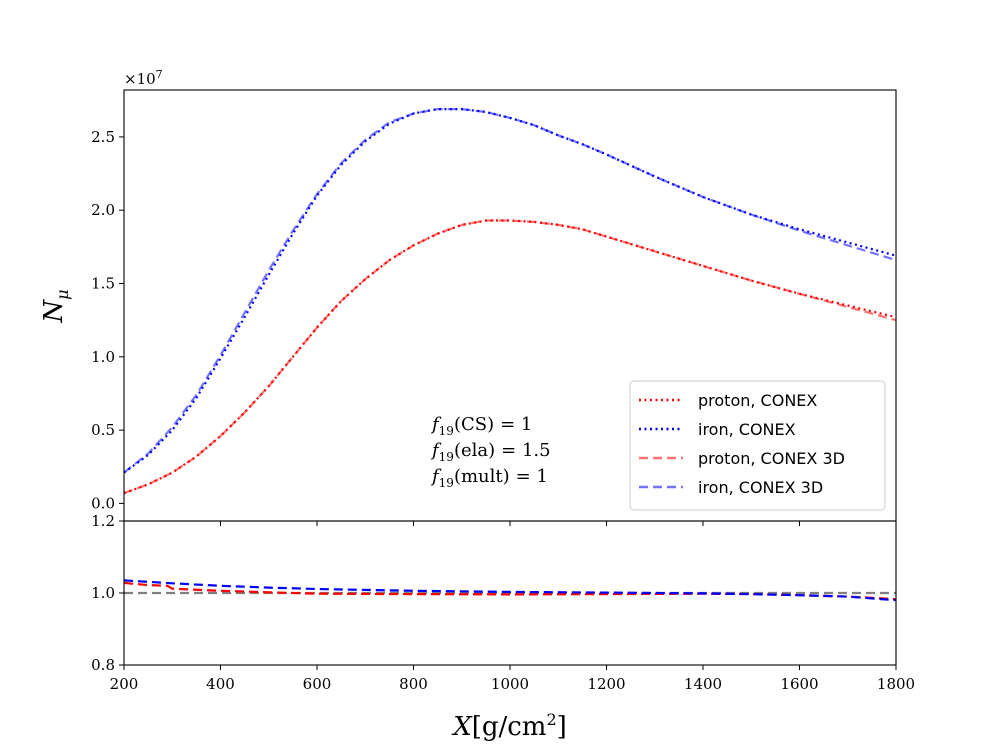 The image size is (996, 747). What do you see at coordinates (103, 430) in the screenshot?
I see `main-y-tick-label: 0.5` at bounding box center [103, 430].